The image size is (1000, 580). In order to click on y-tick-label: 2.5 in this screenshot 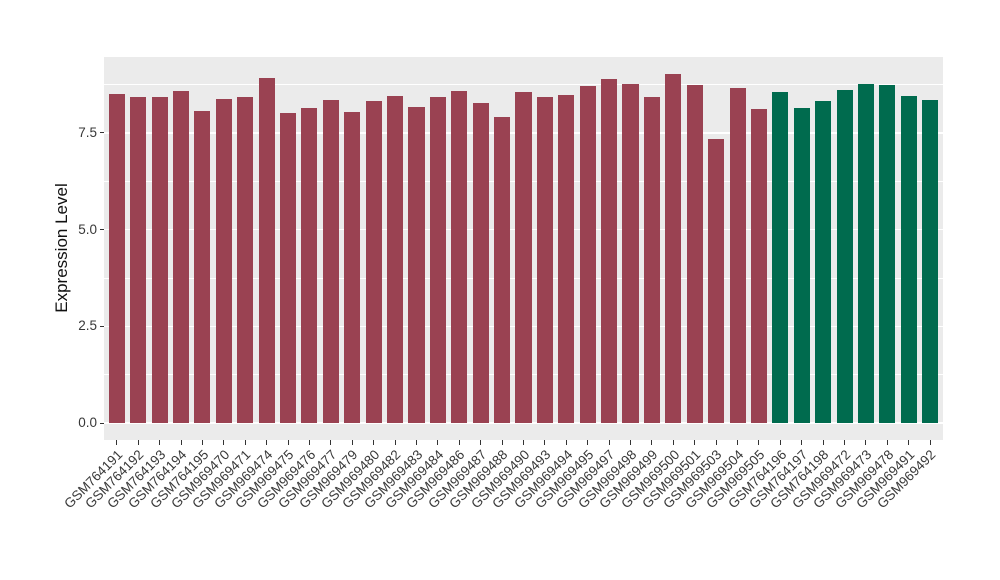, I will do `click(87, 326)`.